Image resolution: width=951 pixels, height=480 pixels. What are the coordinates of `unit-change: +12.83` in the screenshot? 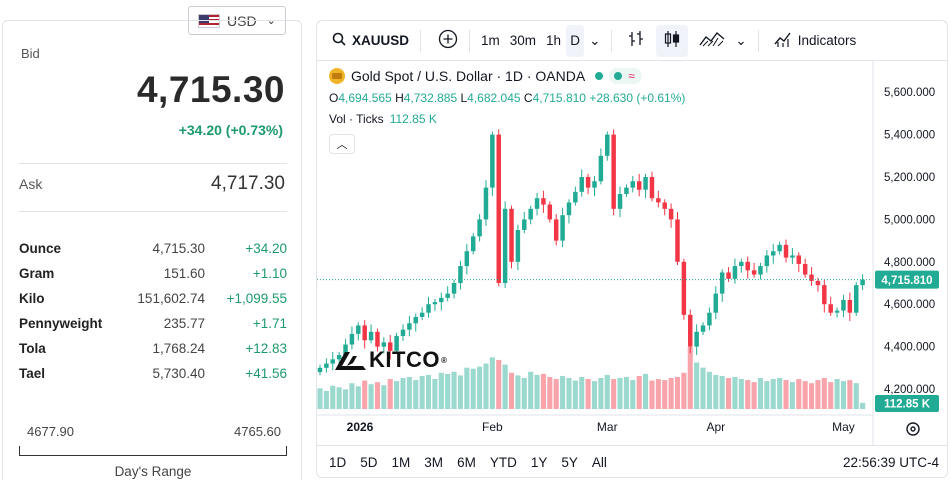 It's located at (266, 348).